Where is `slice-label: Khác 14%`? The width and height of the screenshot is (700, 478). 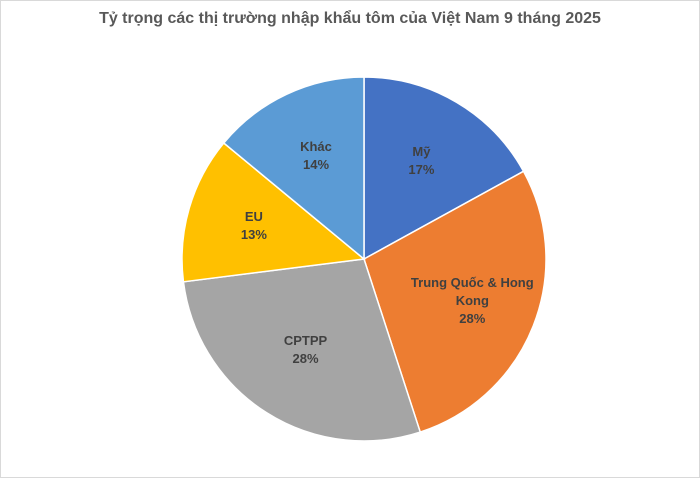
slice-label: Khác 14% is located at coordinates (316, 155).